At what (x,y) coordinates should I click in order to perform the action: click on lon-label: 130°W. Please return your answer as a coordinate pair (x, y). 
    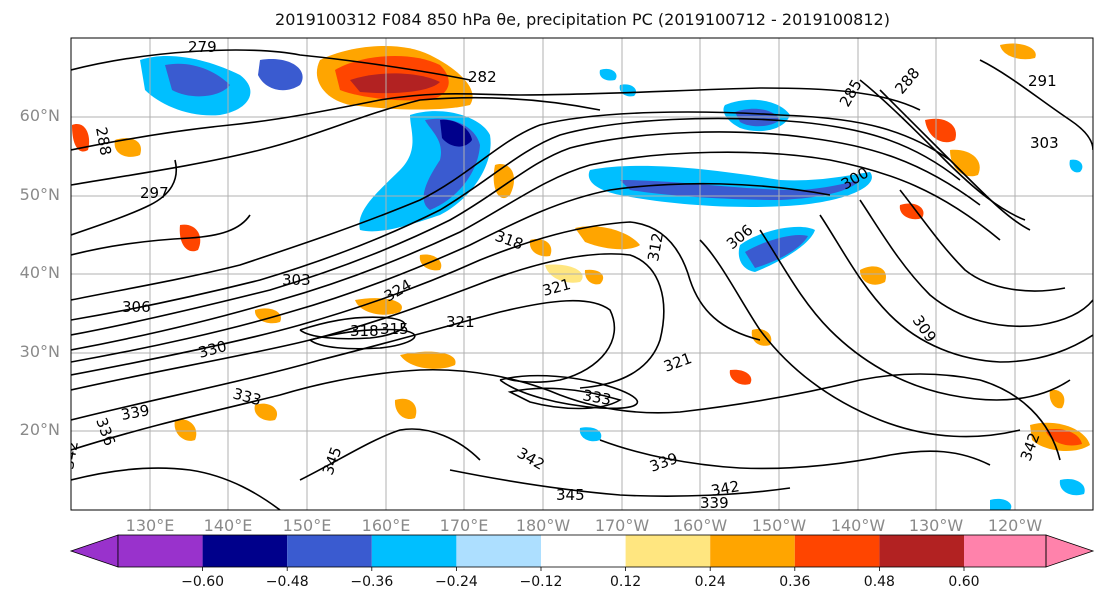
    Looking at the image, I should click on (936, 525).